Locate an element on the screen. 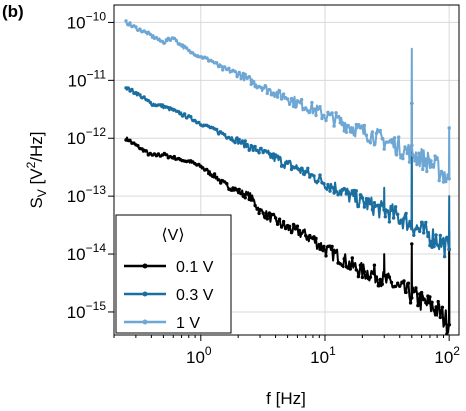  y-axis-label-unit-sup: 2 is located at coordinates (31, 164).